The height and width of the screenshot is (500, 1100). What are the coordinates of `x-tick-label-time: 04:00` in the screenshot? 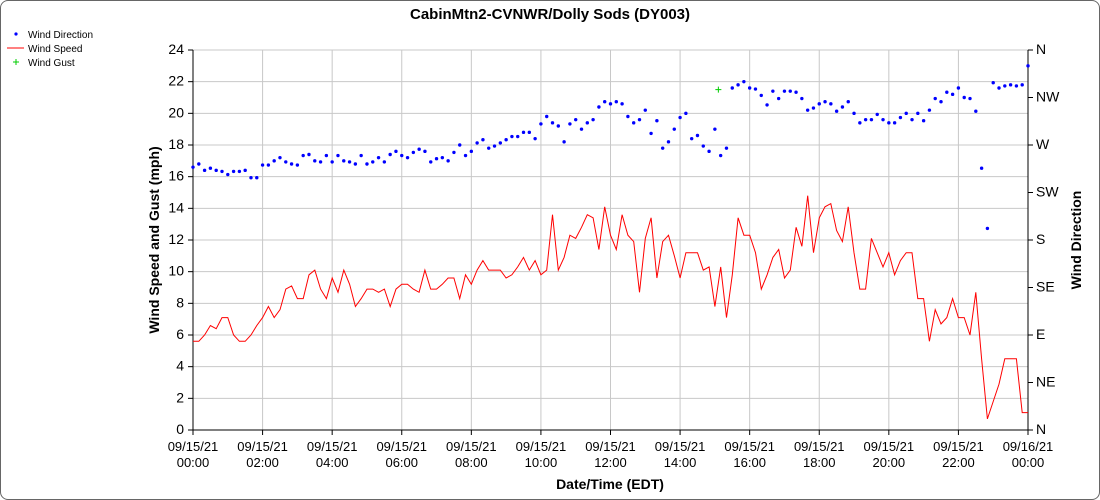 It's located at (332, 462).